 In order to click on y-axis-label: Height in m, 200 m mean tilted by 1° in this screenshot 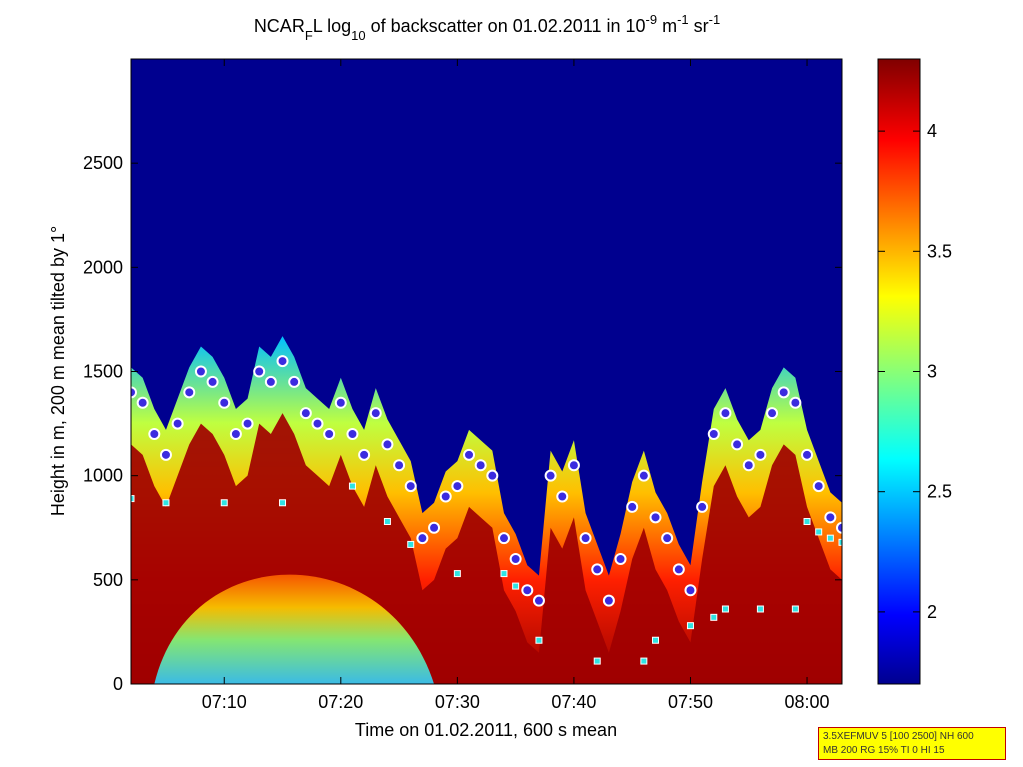, I will do `click(58, 371)`.